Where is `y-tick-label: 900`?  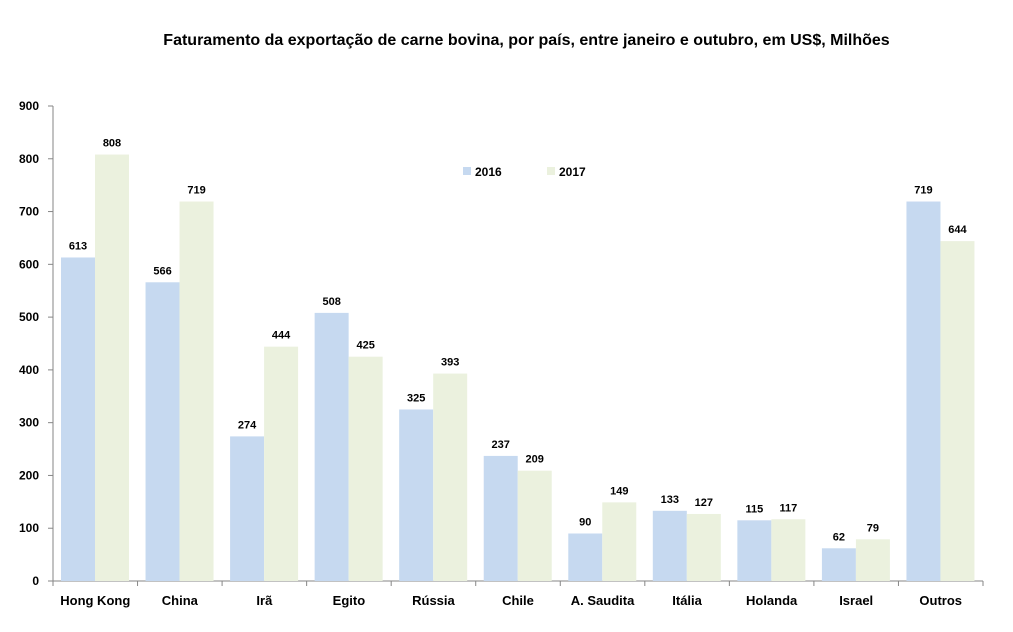
y-tick-label: 900 is located at coordinates (29, 106).